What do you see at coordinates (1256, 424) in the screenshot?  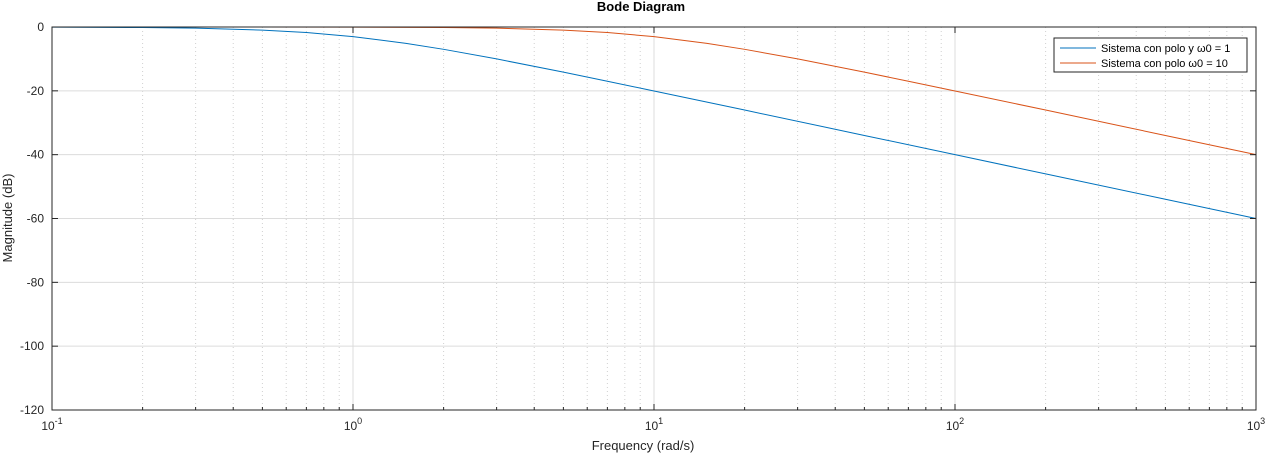 I see `x-tick-label: 10³` at bounding box center [1256, 424].